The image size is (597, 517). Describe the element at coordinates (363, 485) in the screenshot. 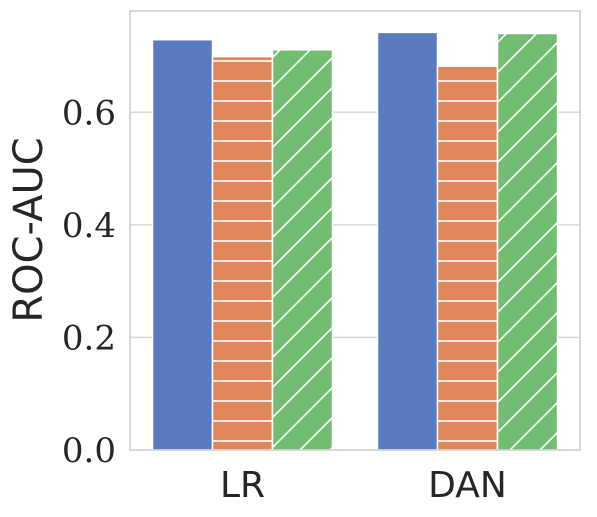

I see `x-tick-labels: LR DAN` at that location.